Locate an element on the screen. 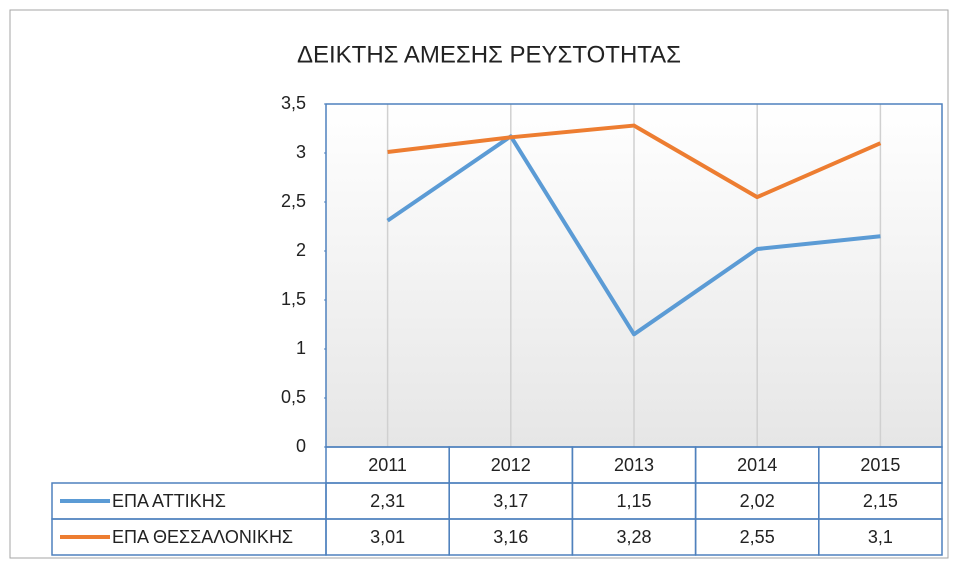  y-tick-label: 2 is located at coordinates (301, 250).